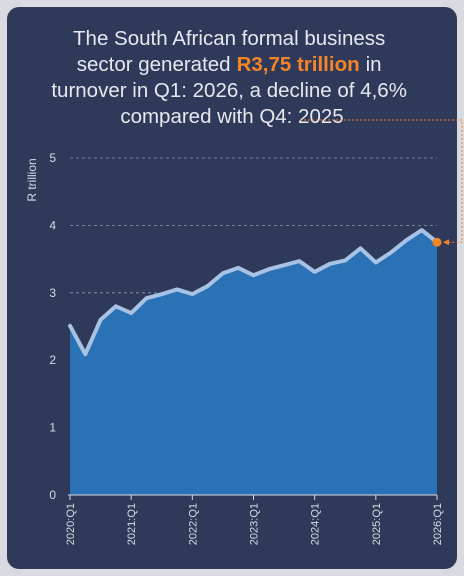 The width and height of the screenshot is (464, 576). Describe the element at coordinates (437, 242) in the screenshot. I see `highlight-dot` at that location.